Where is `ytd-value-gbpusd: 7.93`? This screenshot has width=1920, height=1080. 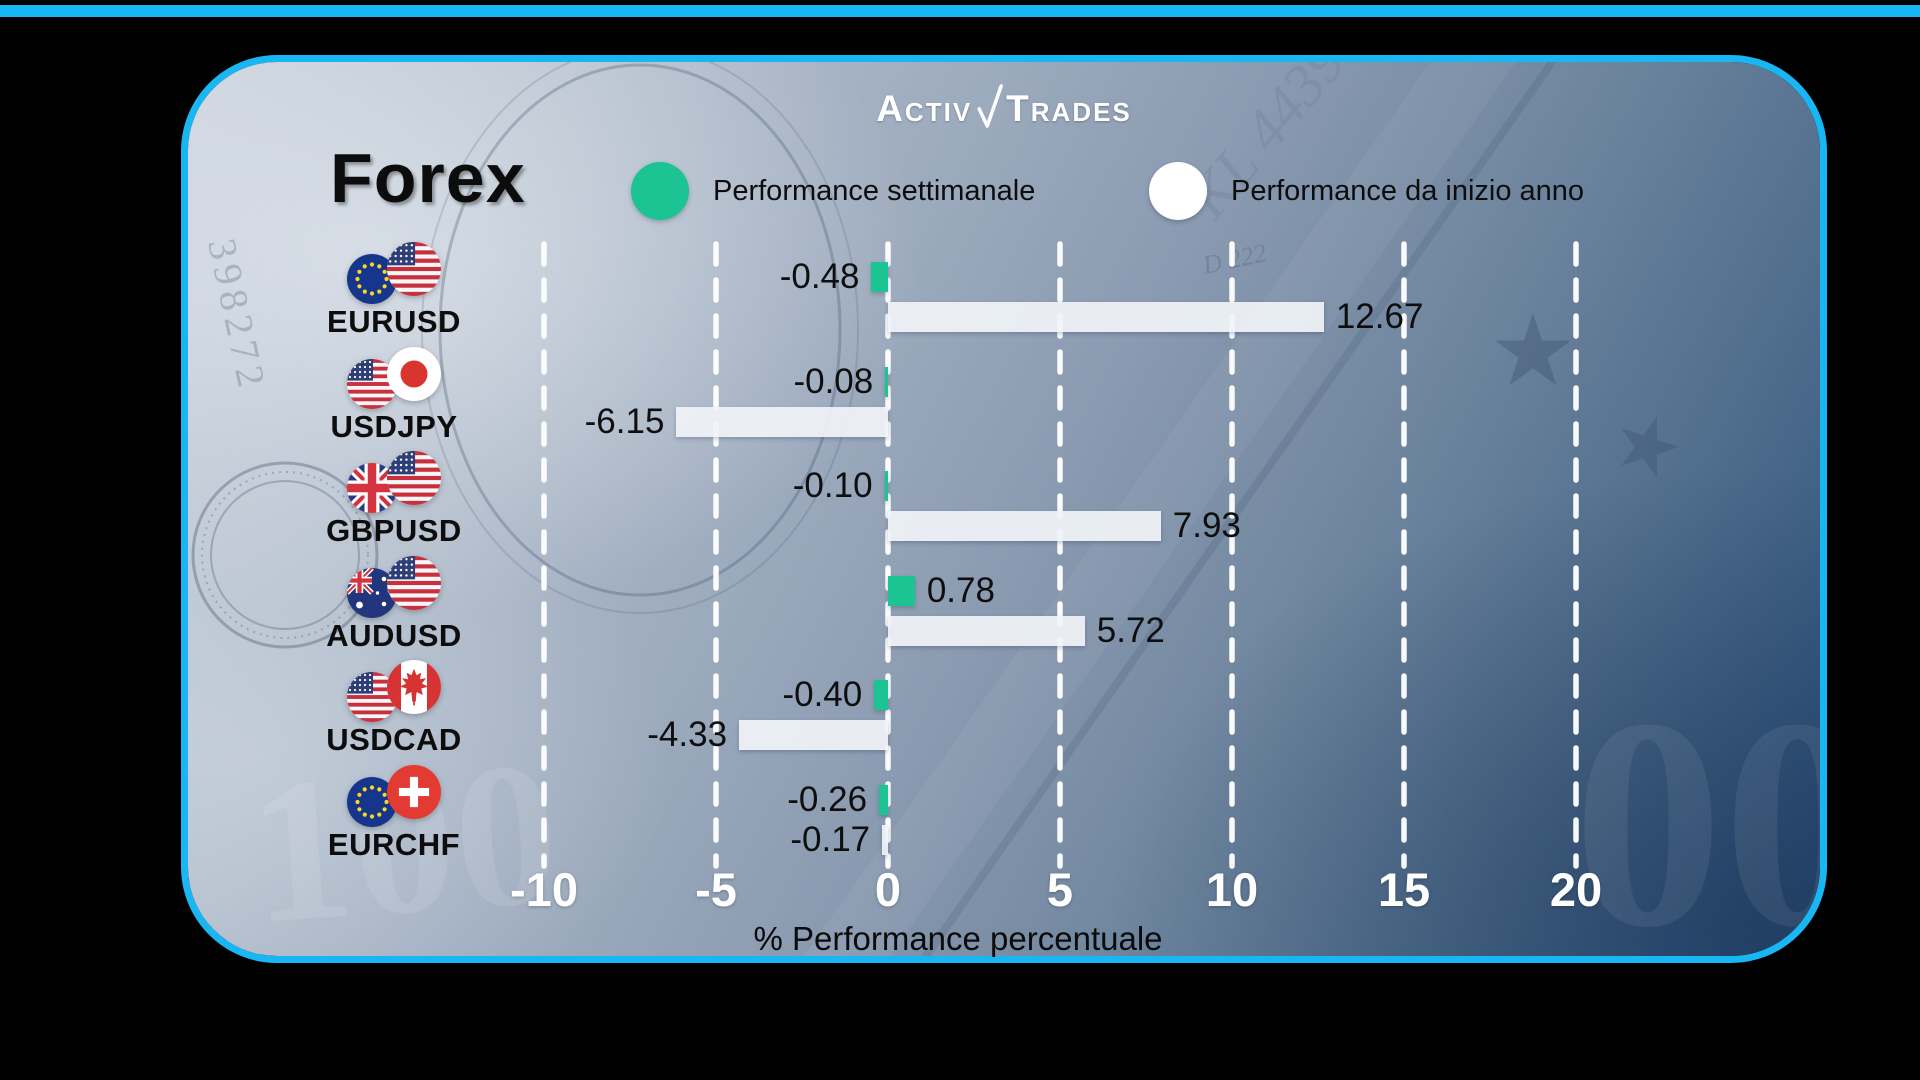 ytd-value-gbpusd: 7.93 is located at coordinates (1206, 525).